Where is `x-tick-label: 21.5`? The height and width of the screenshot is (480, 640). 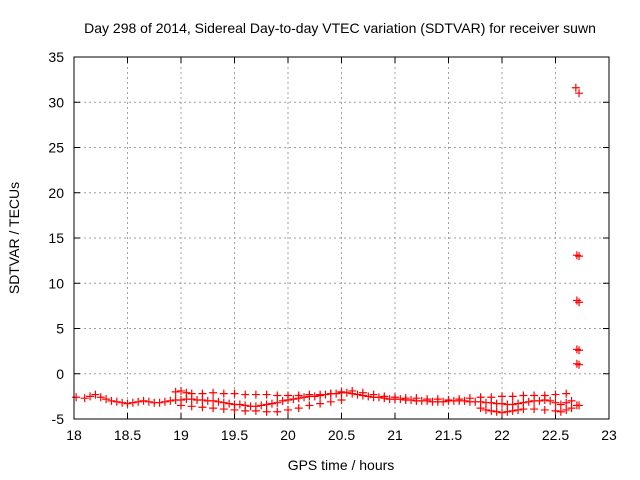 x-tick-label: 21.5 is located at coordinates (448, 435).